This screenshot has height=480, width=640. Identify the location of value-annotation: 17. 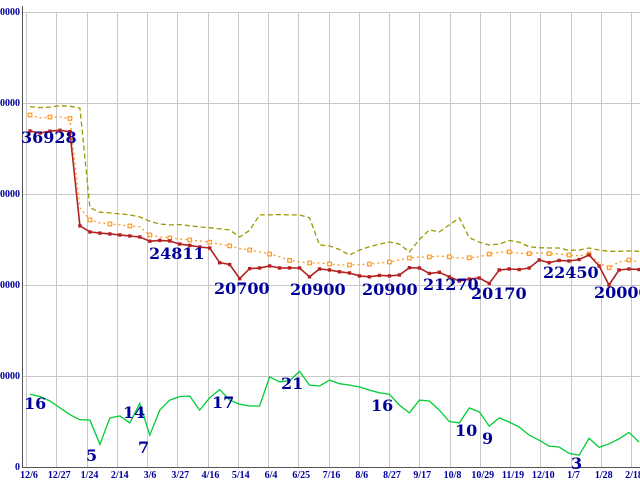
(223, 402).